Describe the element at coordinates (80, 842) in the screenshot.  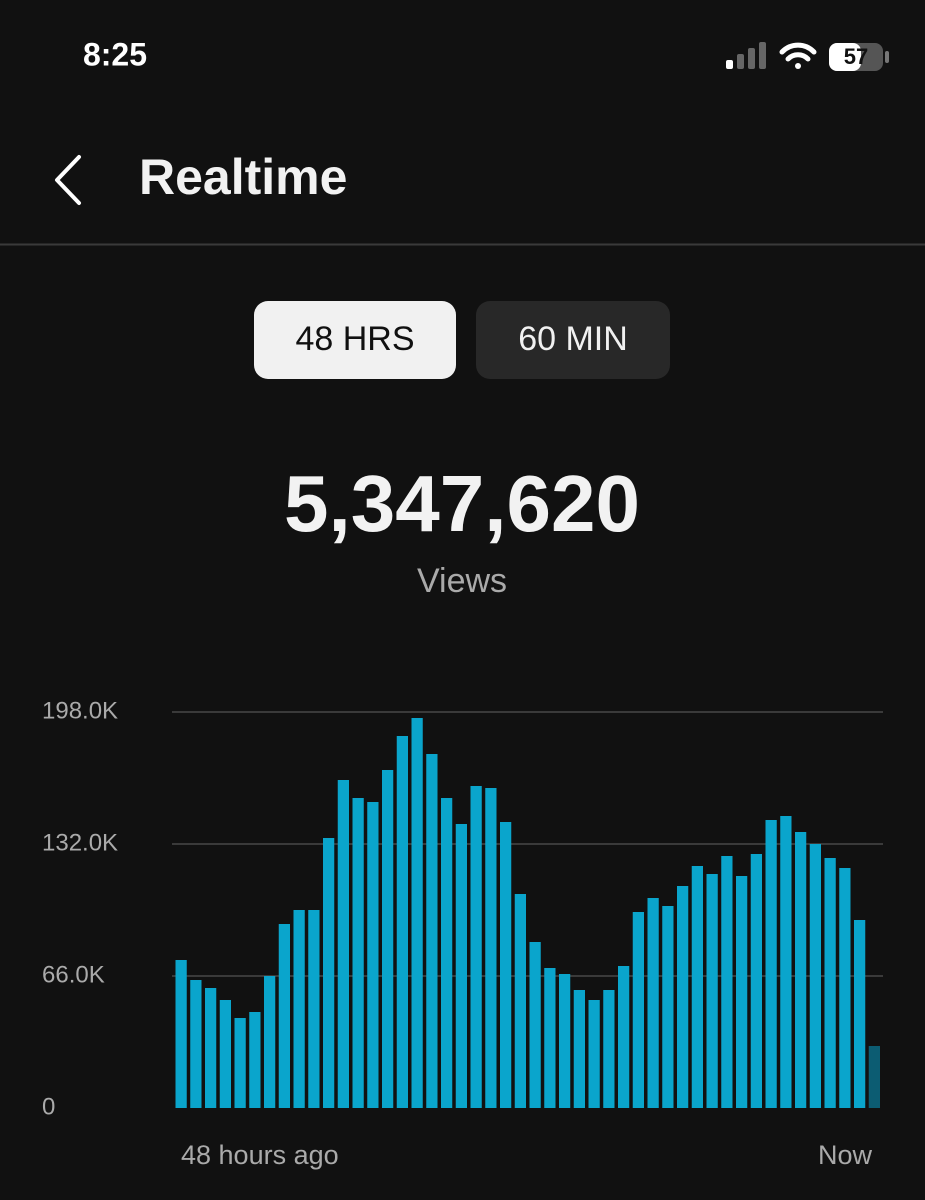
I see `y-tick-label: 132.0K` at that location.